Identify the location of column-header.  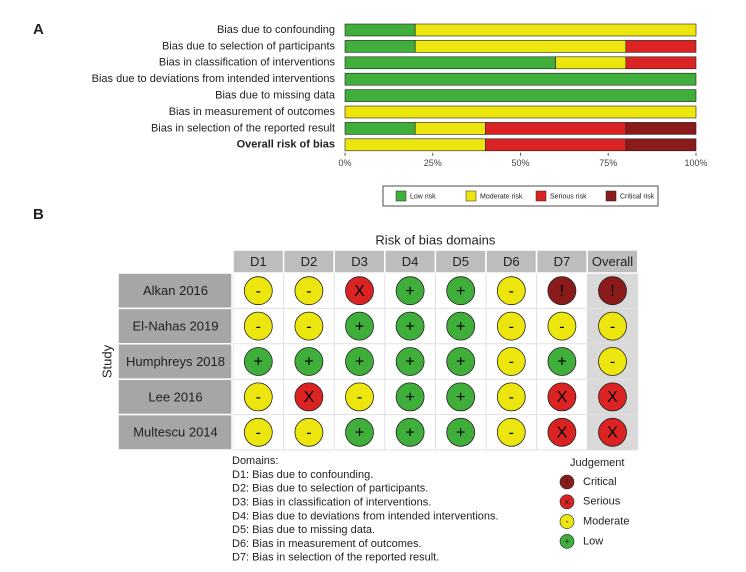
(612, 261).